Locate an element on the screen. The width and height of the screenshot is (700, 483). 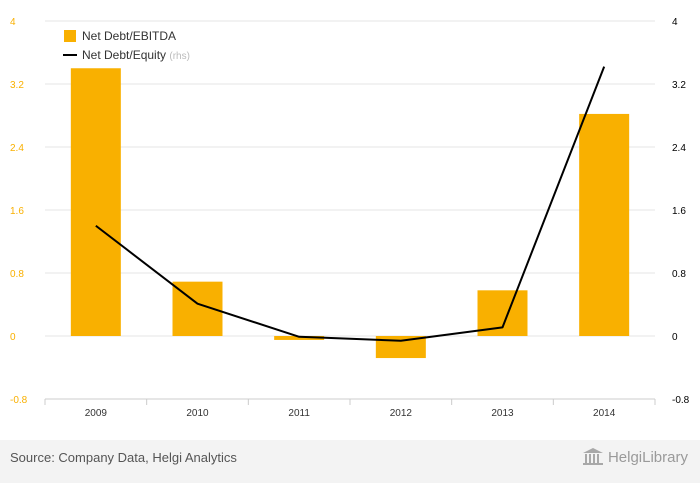
footer-bar is located at coordinates (350, 461).